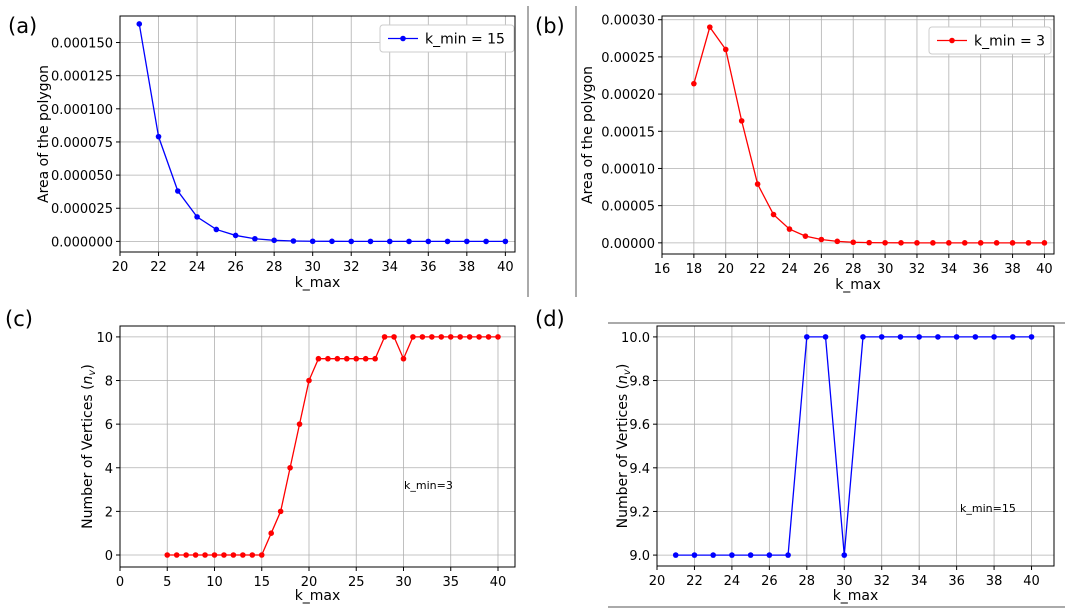 The height and width of the screenshot is (611, 1079). I want to click on x-tick-label: 0, so click(120, 582).